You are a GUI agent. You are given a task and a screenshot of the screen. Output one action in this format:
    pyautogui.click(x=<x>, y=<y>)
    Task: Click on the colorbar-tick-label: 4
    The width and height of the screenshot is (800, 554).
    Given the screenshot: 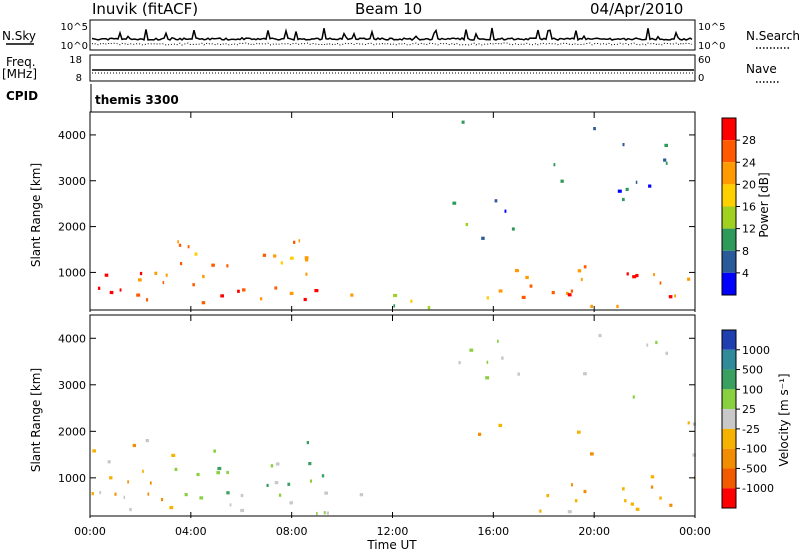 What is the action you would take?
    pyautogui.click(x=745, y=273)
    